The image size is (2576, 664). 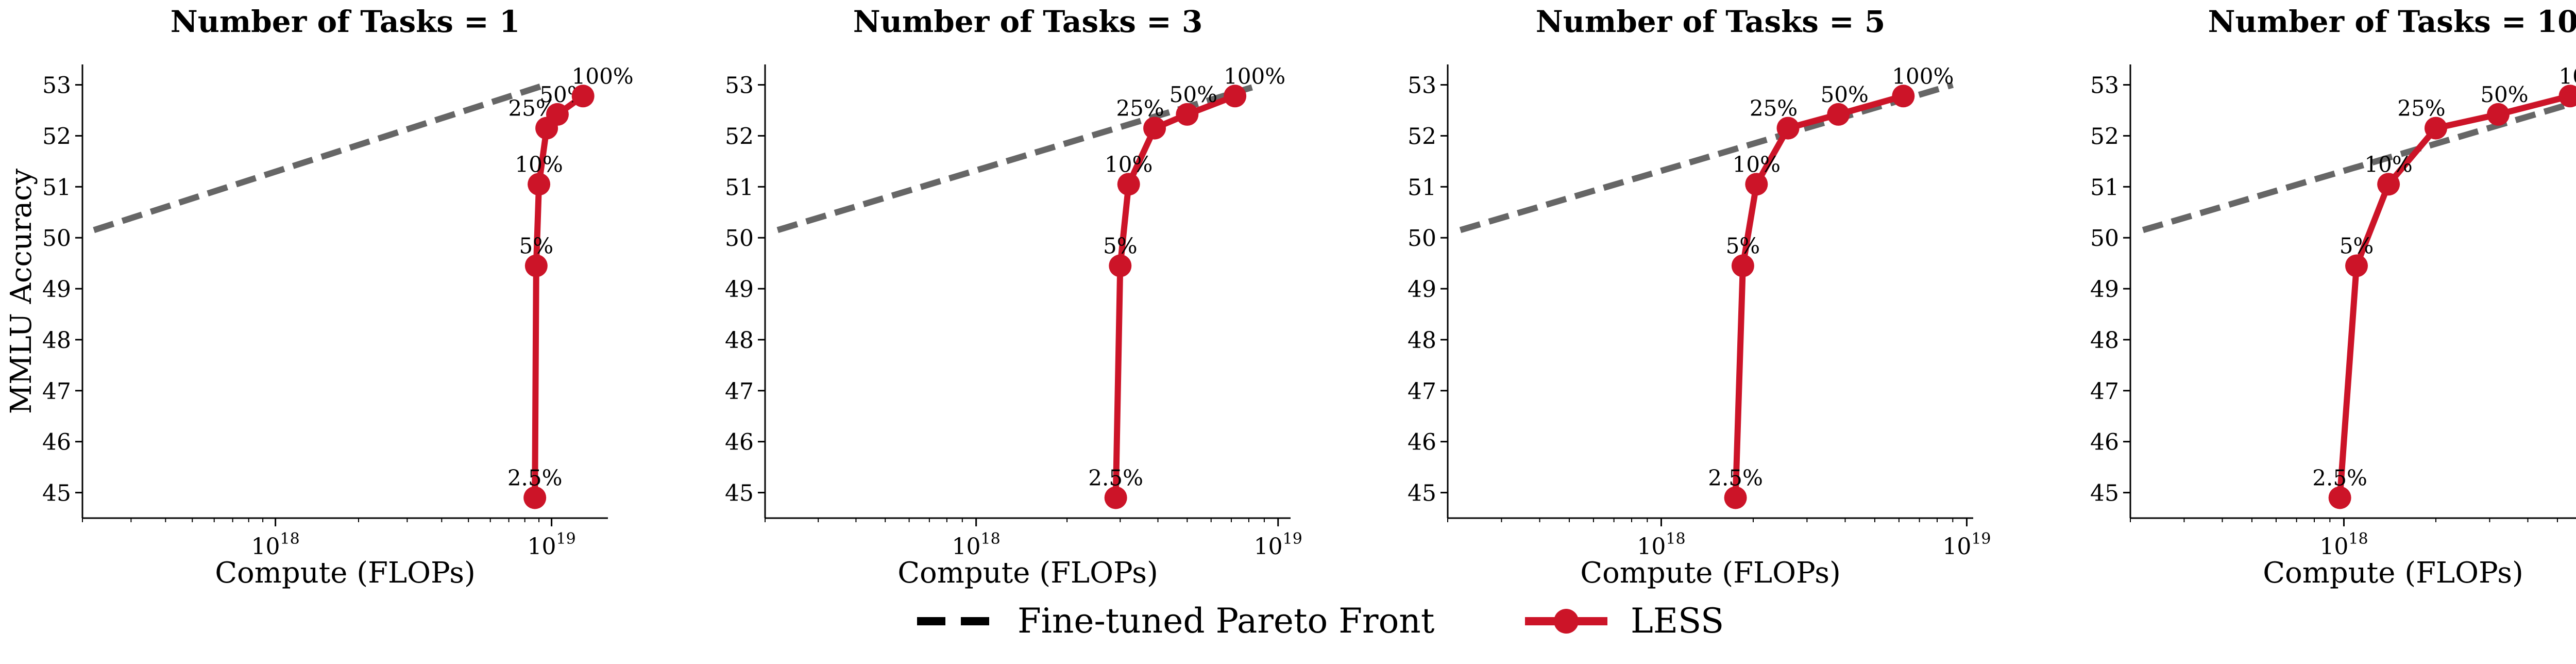 I want to click on subplot-title: Number of Tasks = 5, so click(x=1711, y=21).